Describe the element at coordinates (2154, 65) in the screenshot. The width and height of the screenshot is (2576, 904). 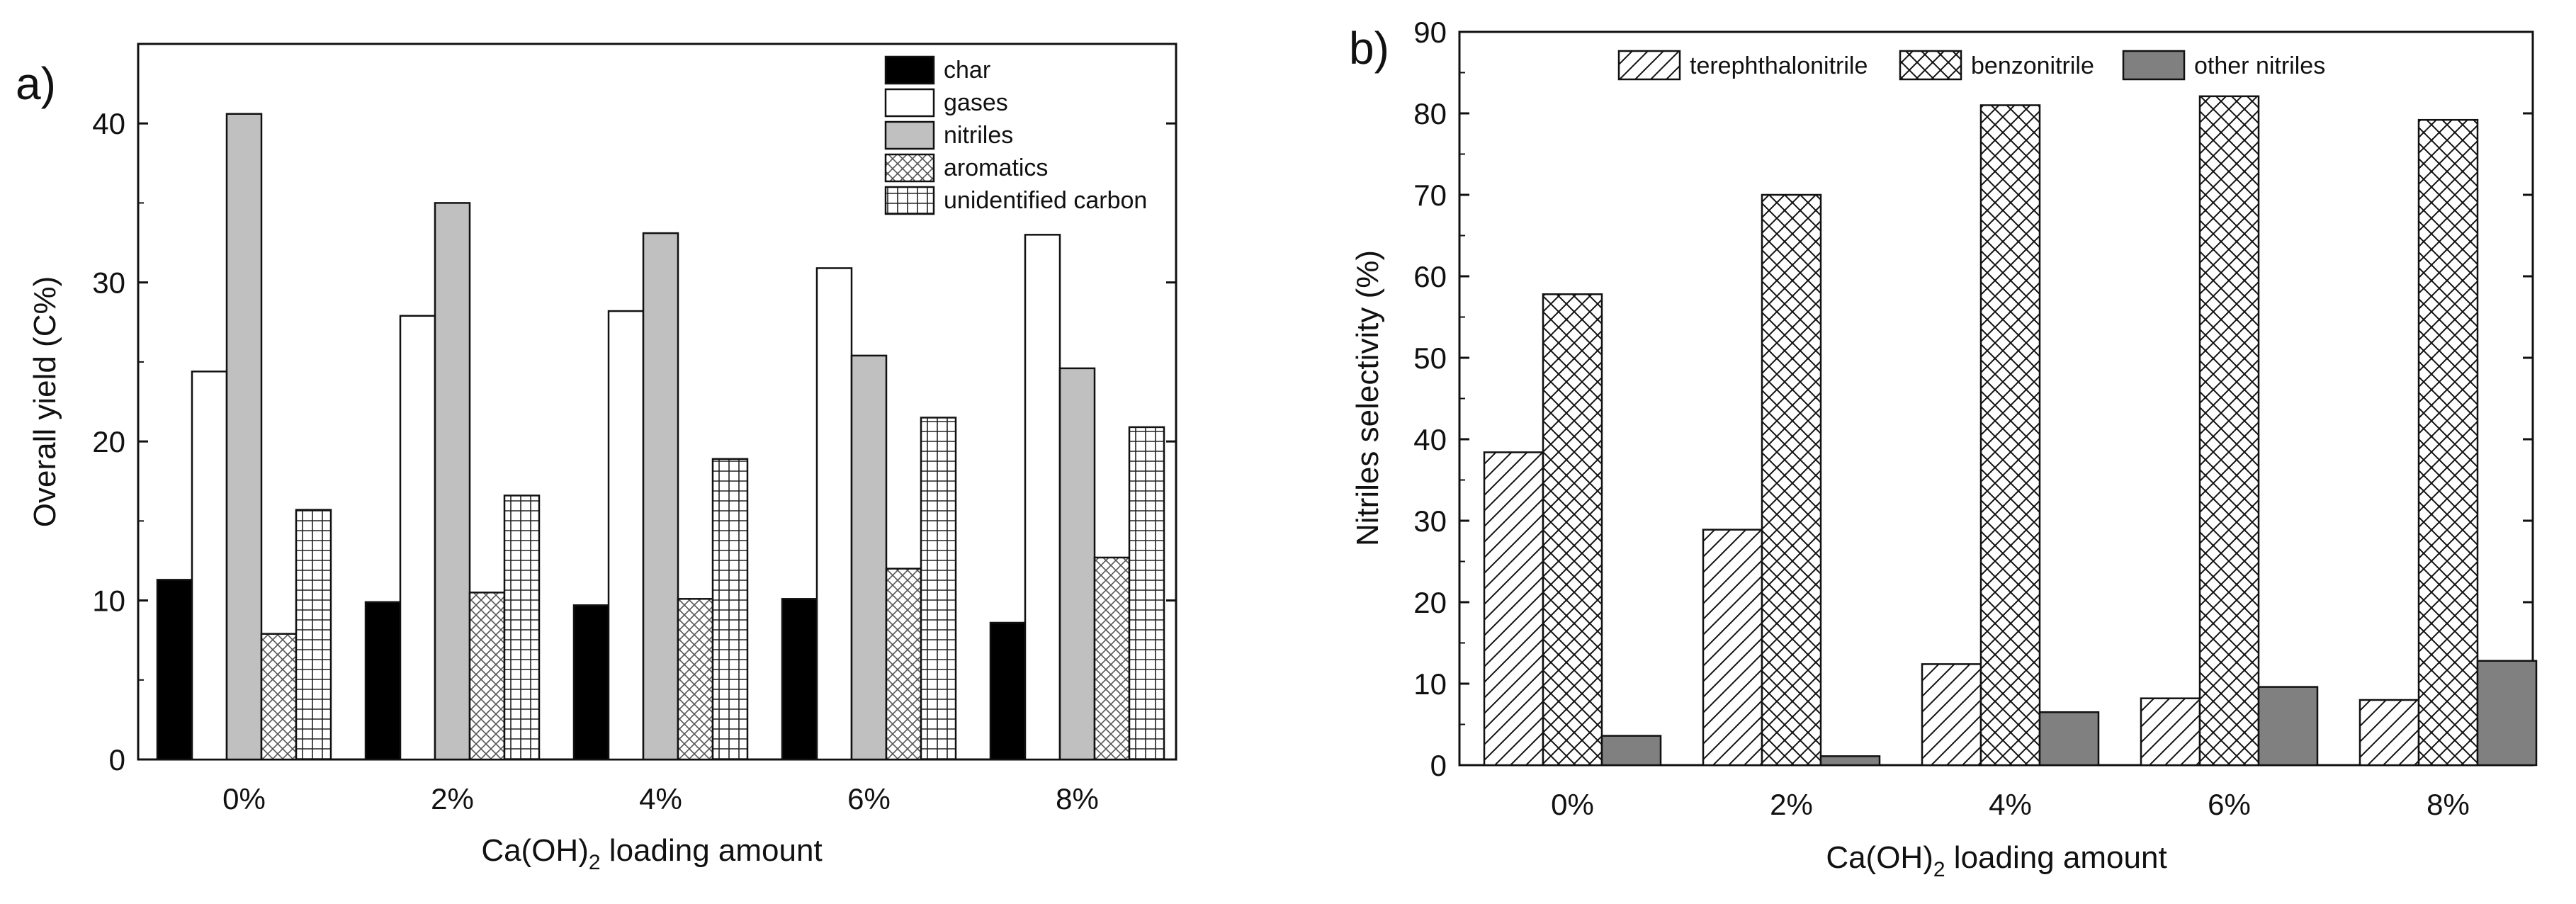
I see `legend-swatch-other-nitriles` at that location.